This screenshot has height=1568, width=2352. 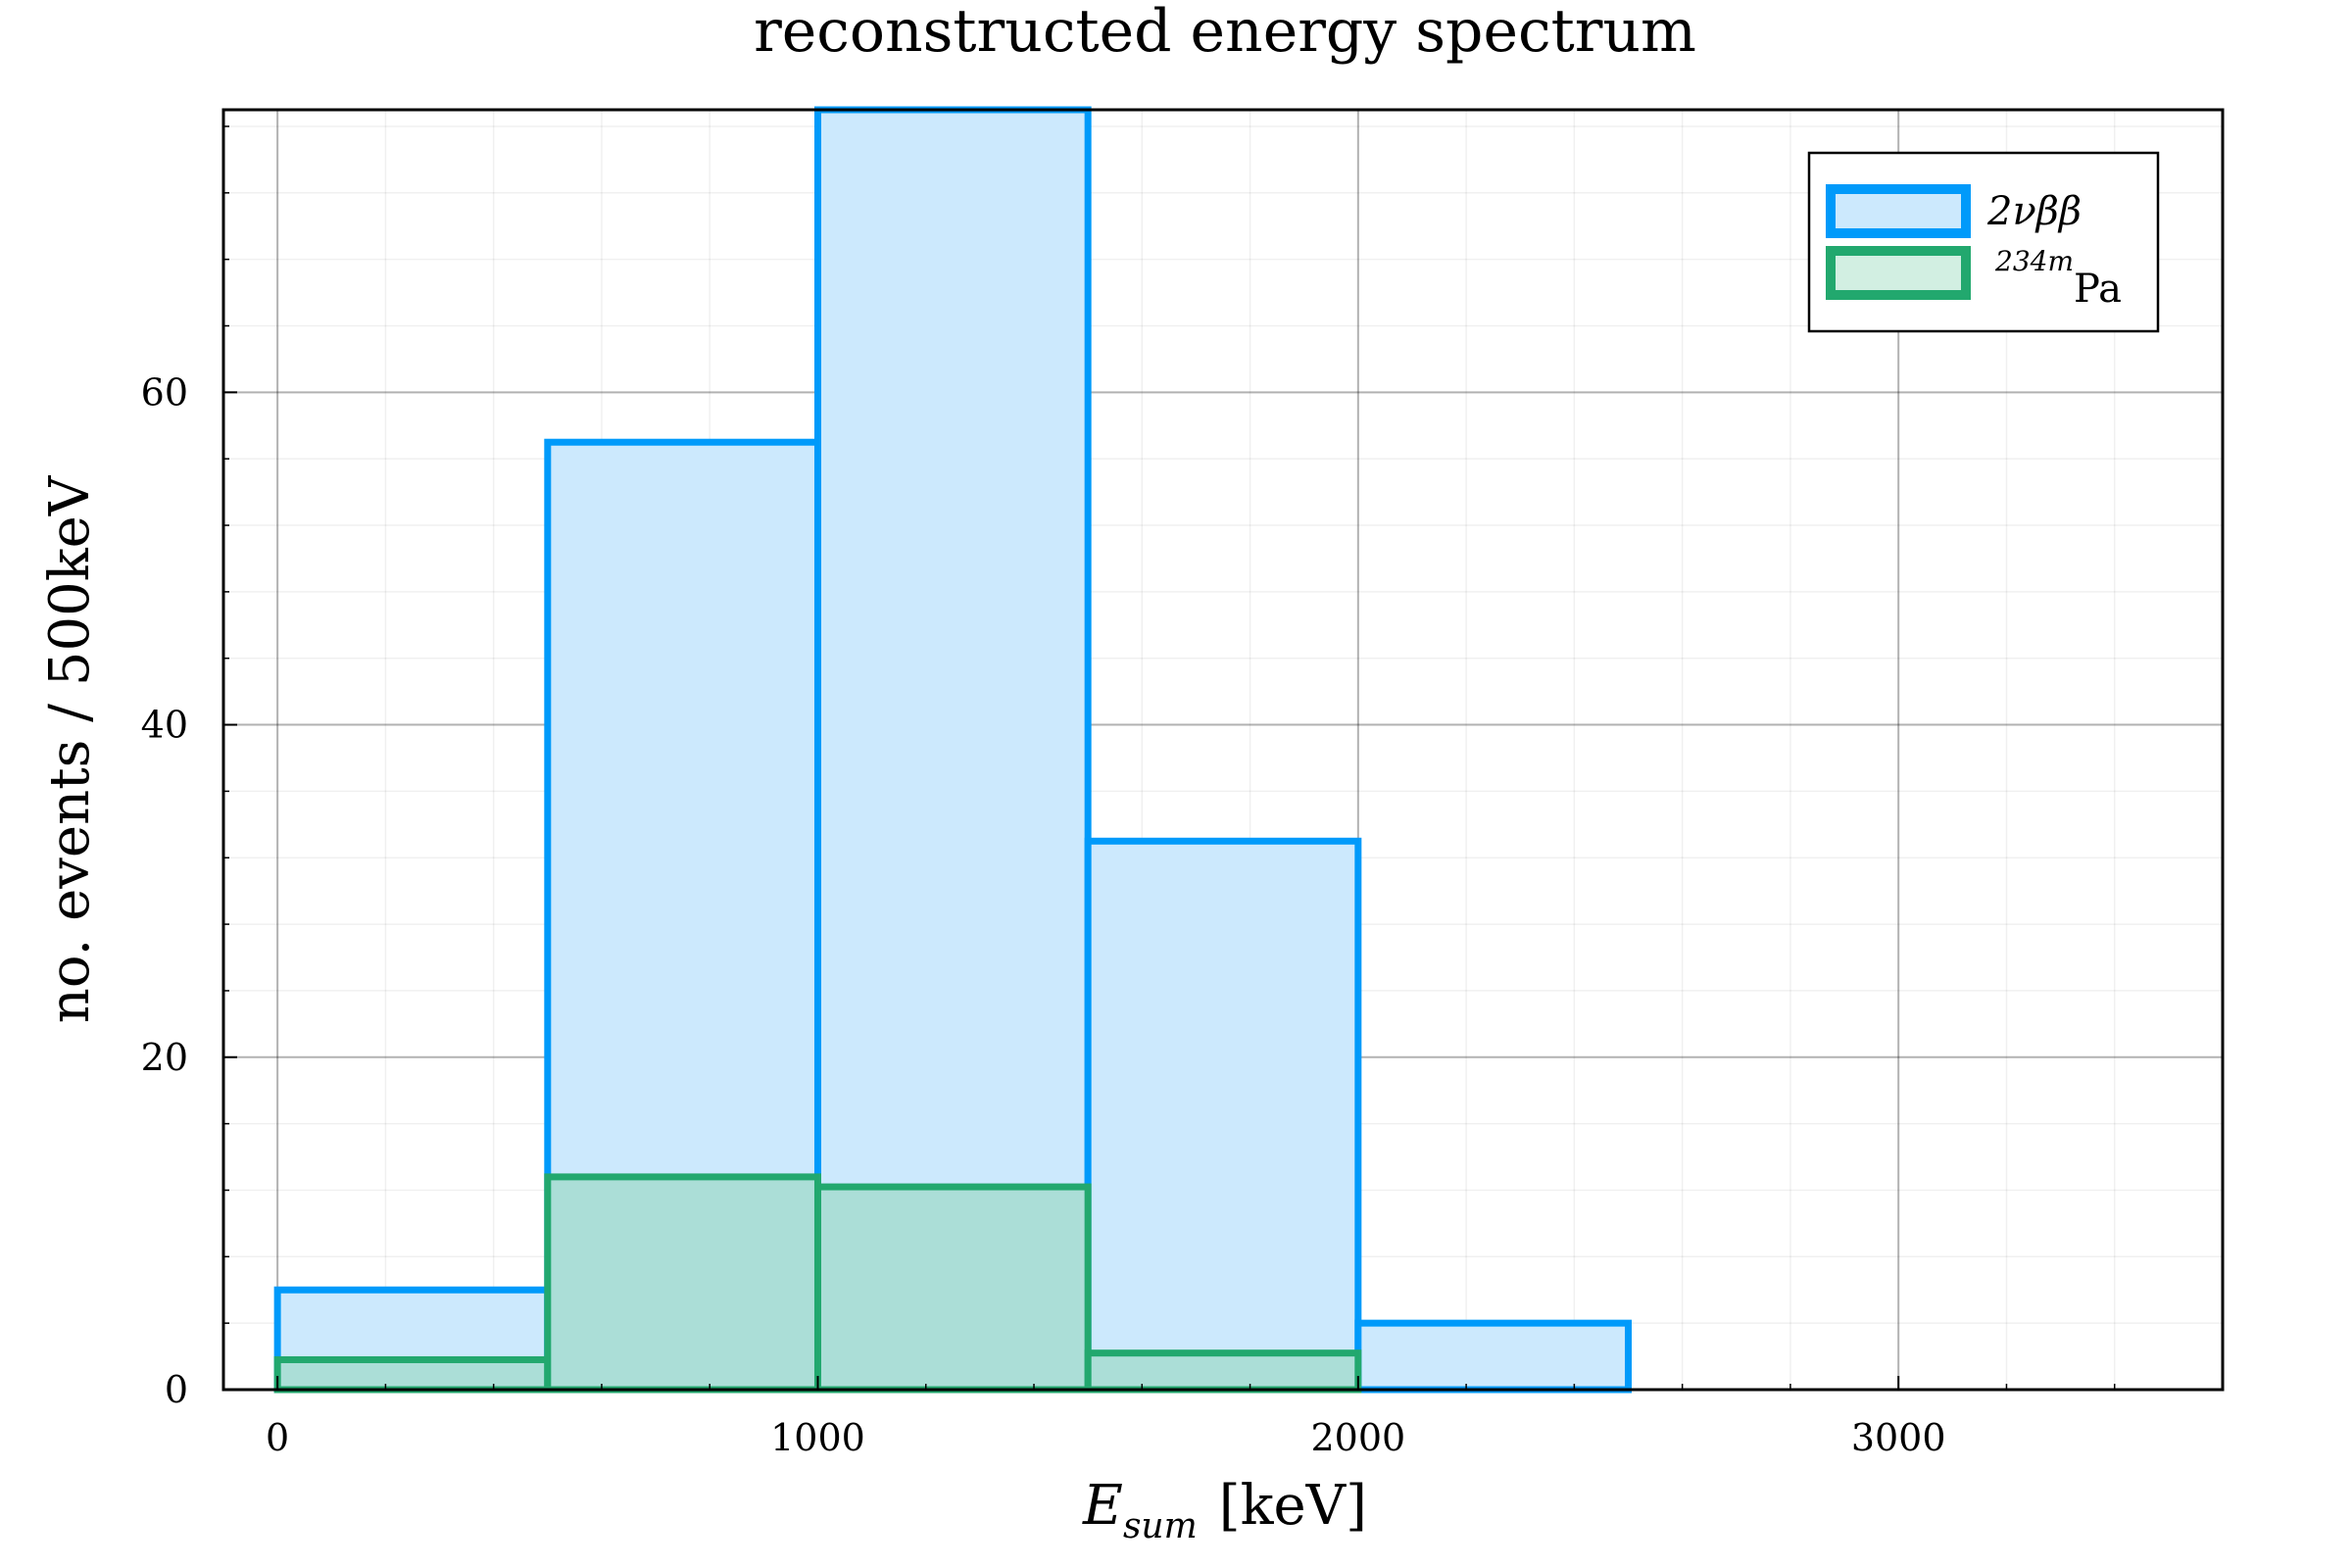 I want to click on x-axis-title-unit: [keV], so click(x=1293, y=1506).